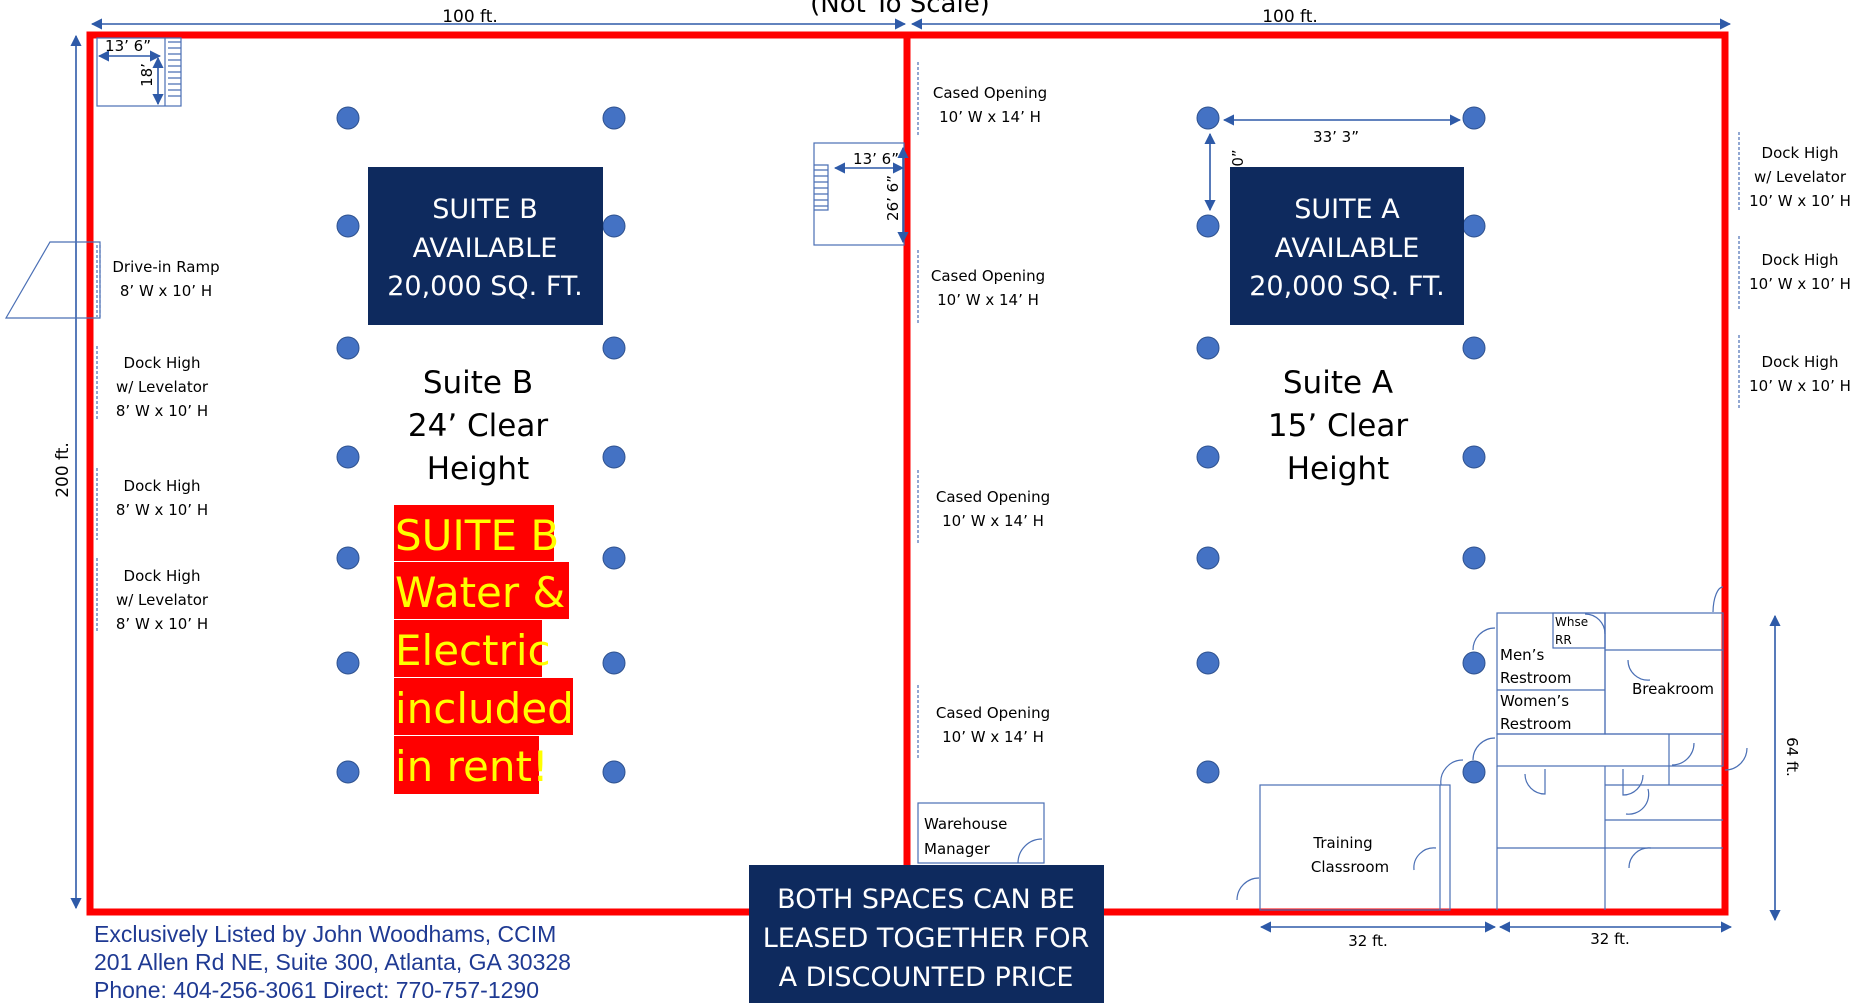 This screenshot has height=1003, width=1858. What do you see at coordinates (485, 209) in the screenshot?
I see `suite-b-box-line1: SUITE B` at bounding box center [485, 209].